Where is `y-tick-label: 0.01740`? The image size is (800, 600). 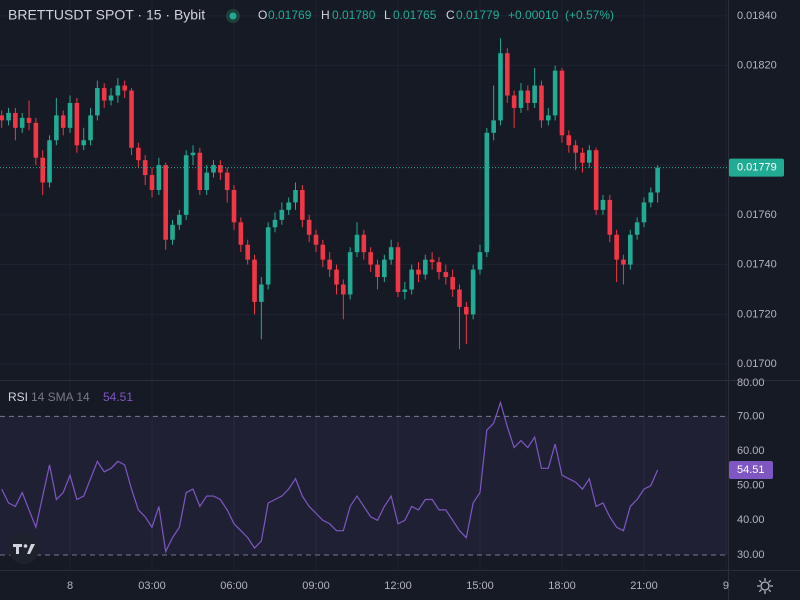
y-tick-label: 0.01740 is located at coordinates (757, 265).